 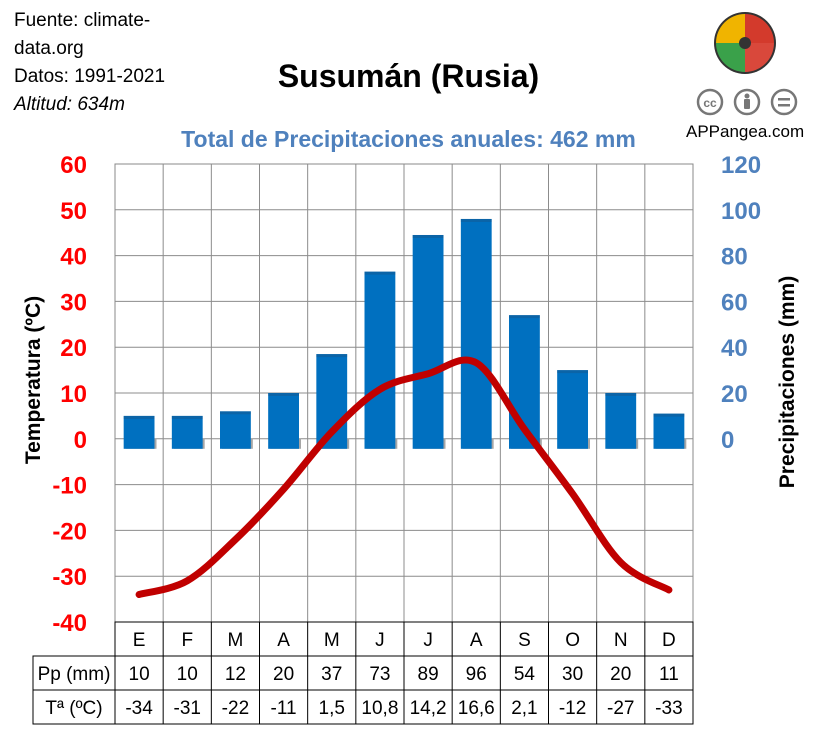 I want to click on left-tick-label: 20, so click(x=73, y=348).